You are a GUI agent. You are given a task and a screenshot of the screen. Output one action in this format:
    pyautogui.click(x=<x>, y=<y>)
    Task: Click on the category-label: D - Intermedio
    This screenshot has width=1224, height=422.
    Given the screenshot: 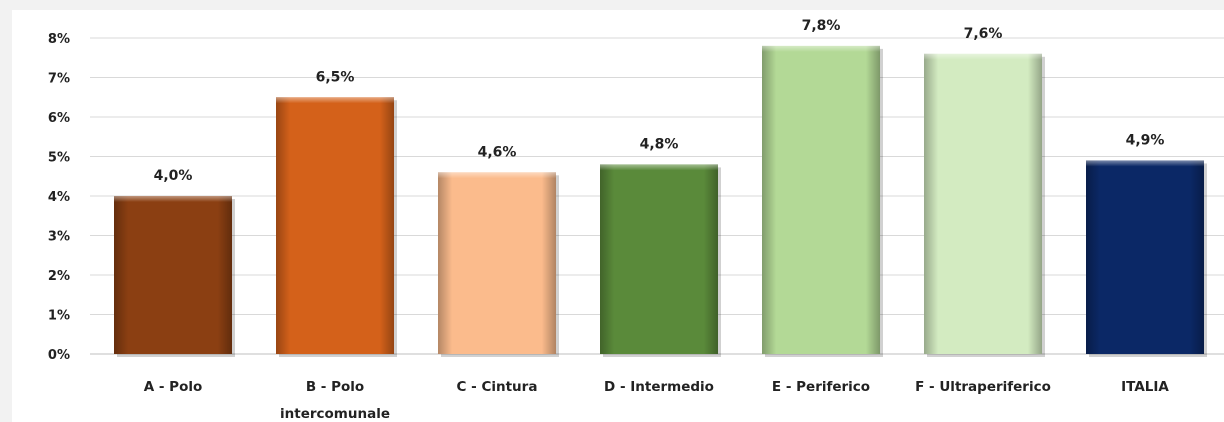 What is the action you would take?
    pyautogui.click(x=659, y=387)
    